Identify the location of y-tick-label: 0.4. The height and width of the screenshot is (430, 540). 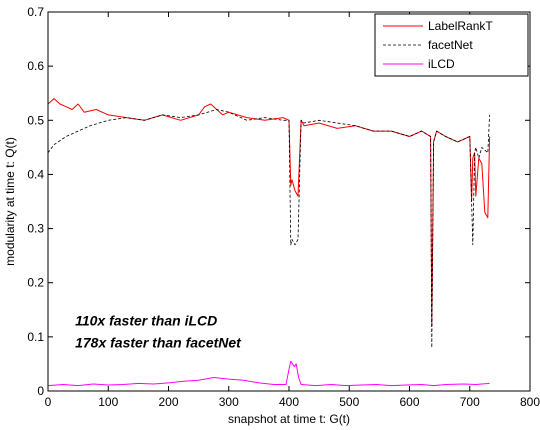
(35, 174).